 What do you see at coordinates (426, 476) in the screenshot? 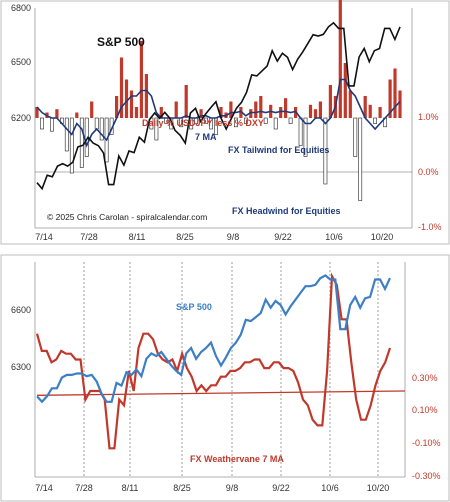
I see `bottom-yr-tick-3: -0.30%` at bounding box center [426, 476].